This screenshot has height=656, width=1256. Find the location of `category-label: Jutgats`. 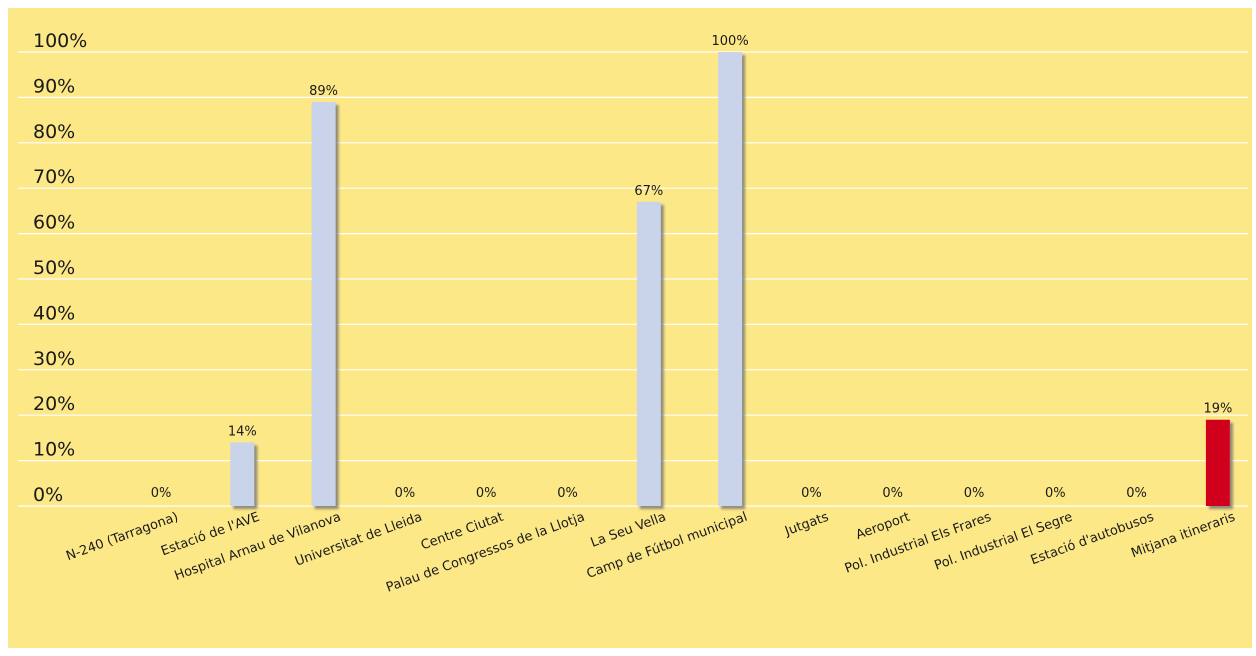

category-label: Jutgats is located at coordinates (806, 525).